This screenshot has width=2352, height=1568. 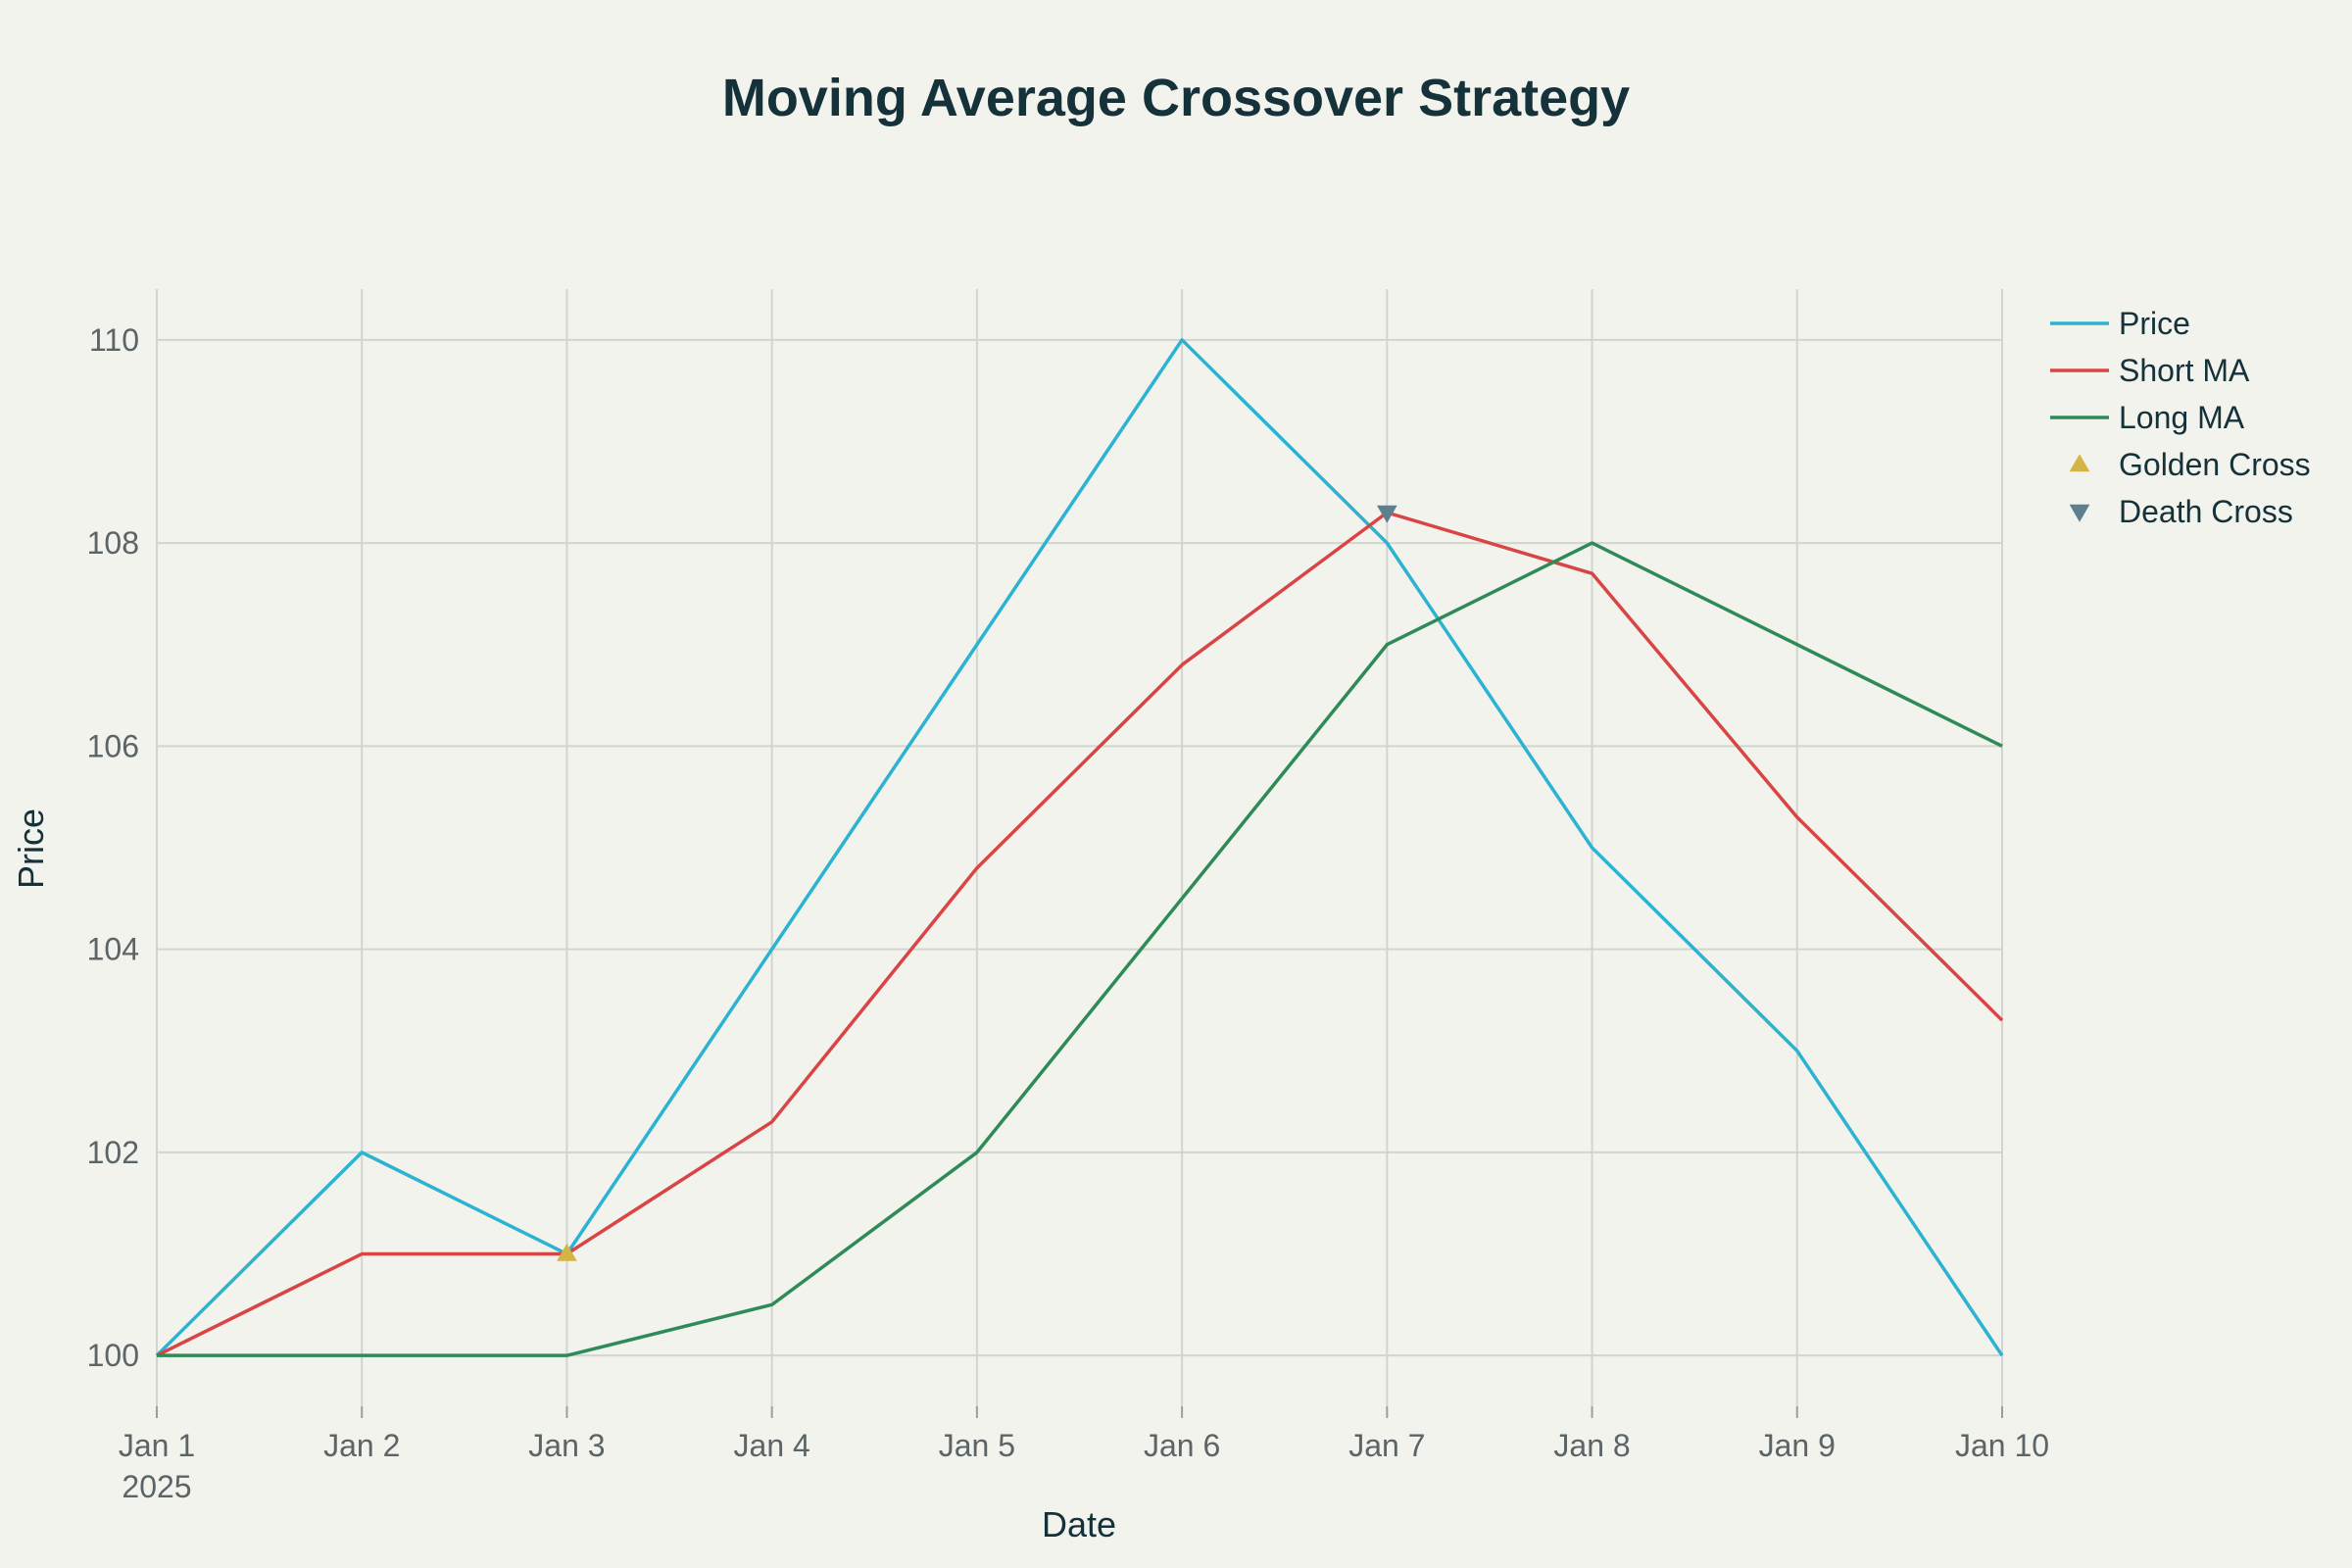 I want to click on y-tick-label: 110, so click(x=114, y=340).